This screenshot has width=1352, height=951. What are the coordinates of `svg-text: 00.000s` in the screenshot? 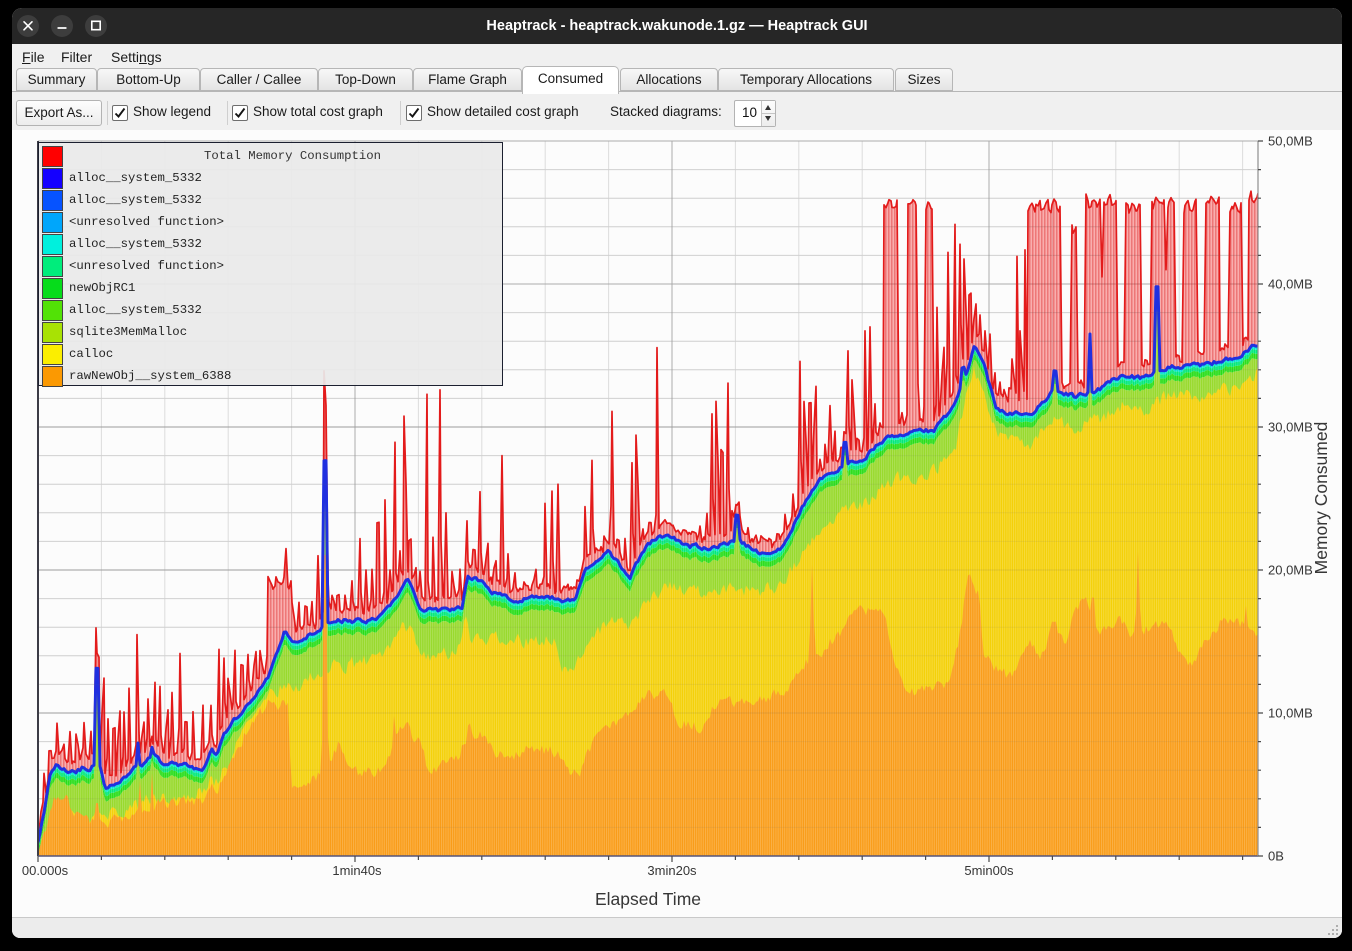 It's located at (45, 870).